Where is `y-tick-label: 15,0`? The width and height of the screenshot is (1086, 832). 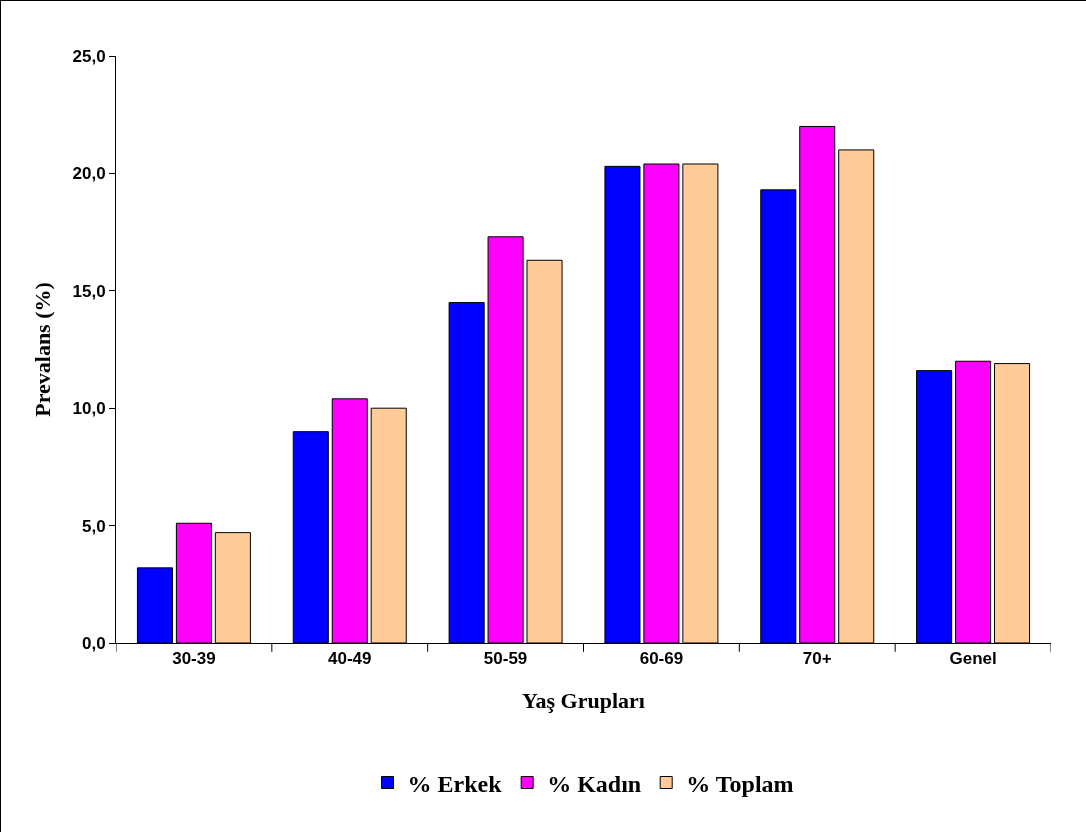
y-tick-label: 15,0 is located at coordinates (89, 291).